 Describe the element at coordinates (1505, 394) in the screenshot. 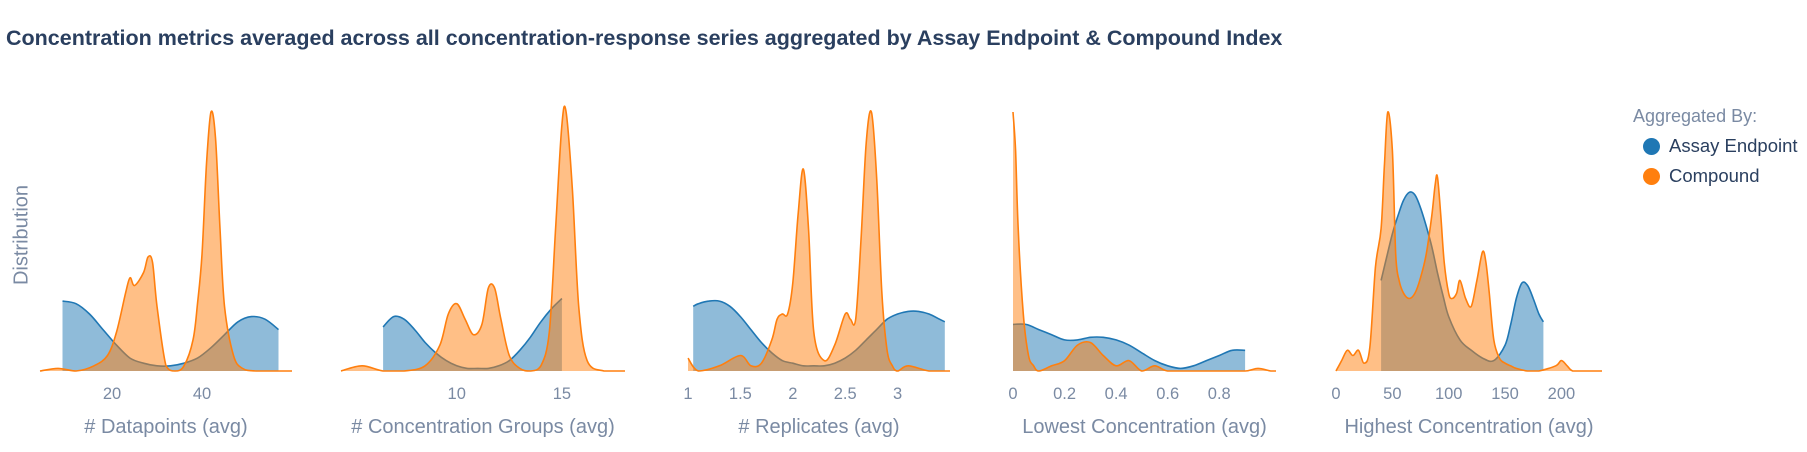

I see `tick-label-highest-concentration-avg: 150` at that location.